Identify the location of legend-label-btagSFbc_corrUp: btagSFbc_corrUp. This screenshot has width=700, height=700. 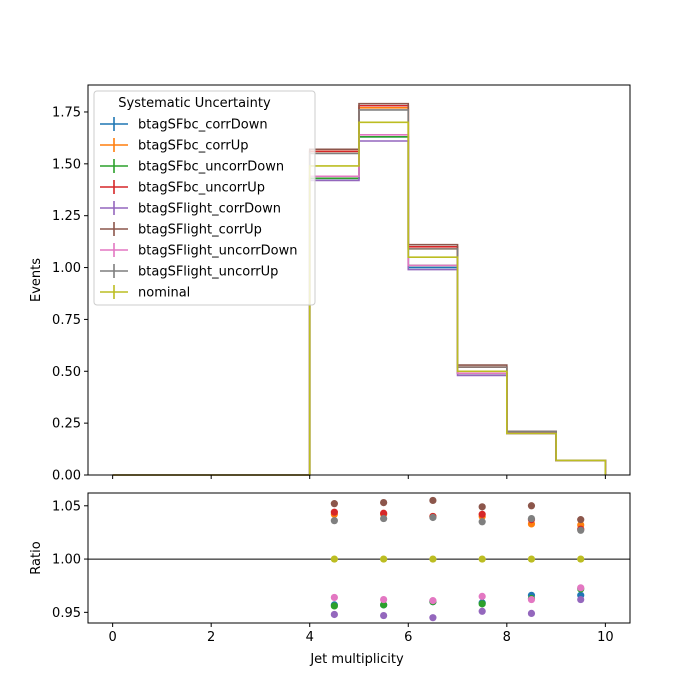
(193, 146).